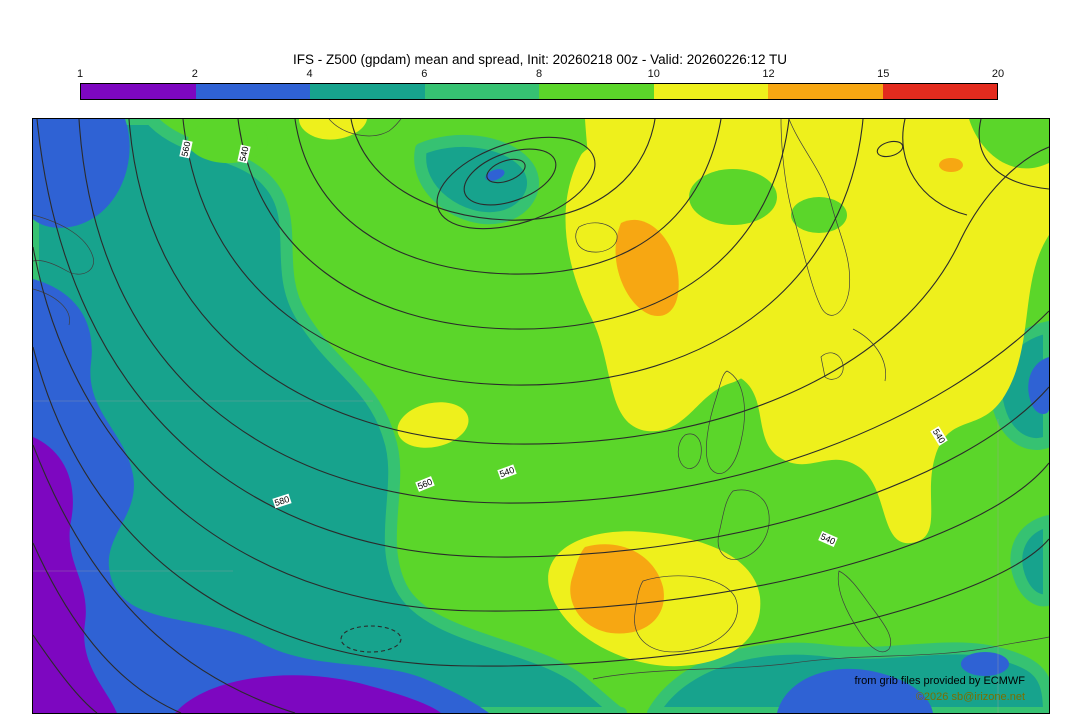 This screenshot has width=1080, height=718. Describe the element at coordinates (194, 74) in the screenshot. I see `colorbar-tick: 2` at that location.